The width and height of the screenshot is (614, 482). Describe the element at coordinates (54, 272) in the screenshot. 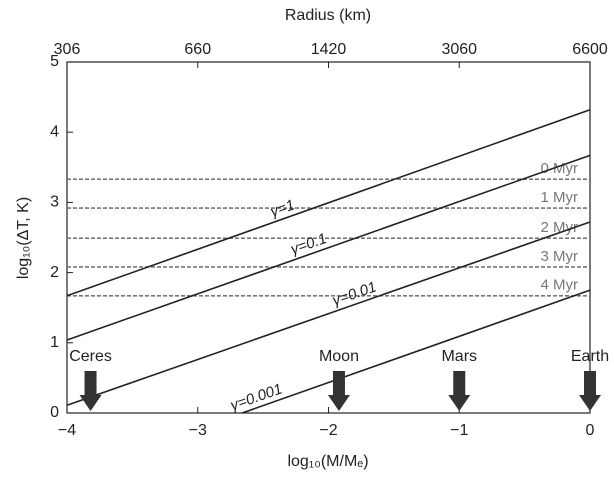

I see `y-tick-label: 2` at that location.